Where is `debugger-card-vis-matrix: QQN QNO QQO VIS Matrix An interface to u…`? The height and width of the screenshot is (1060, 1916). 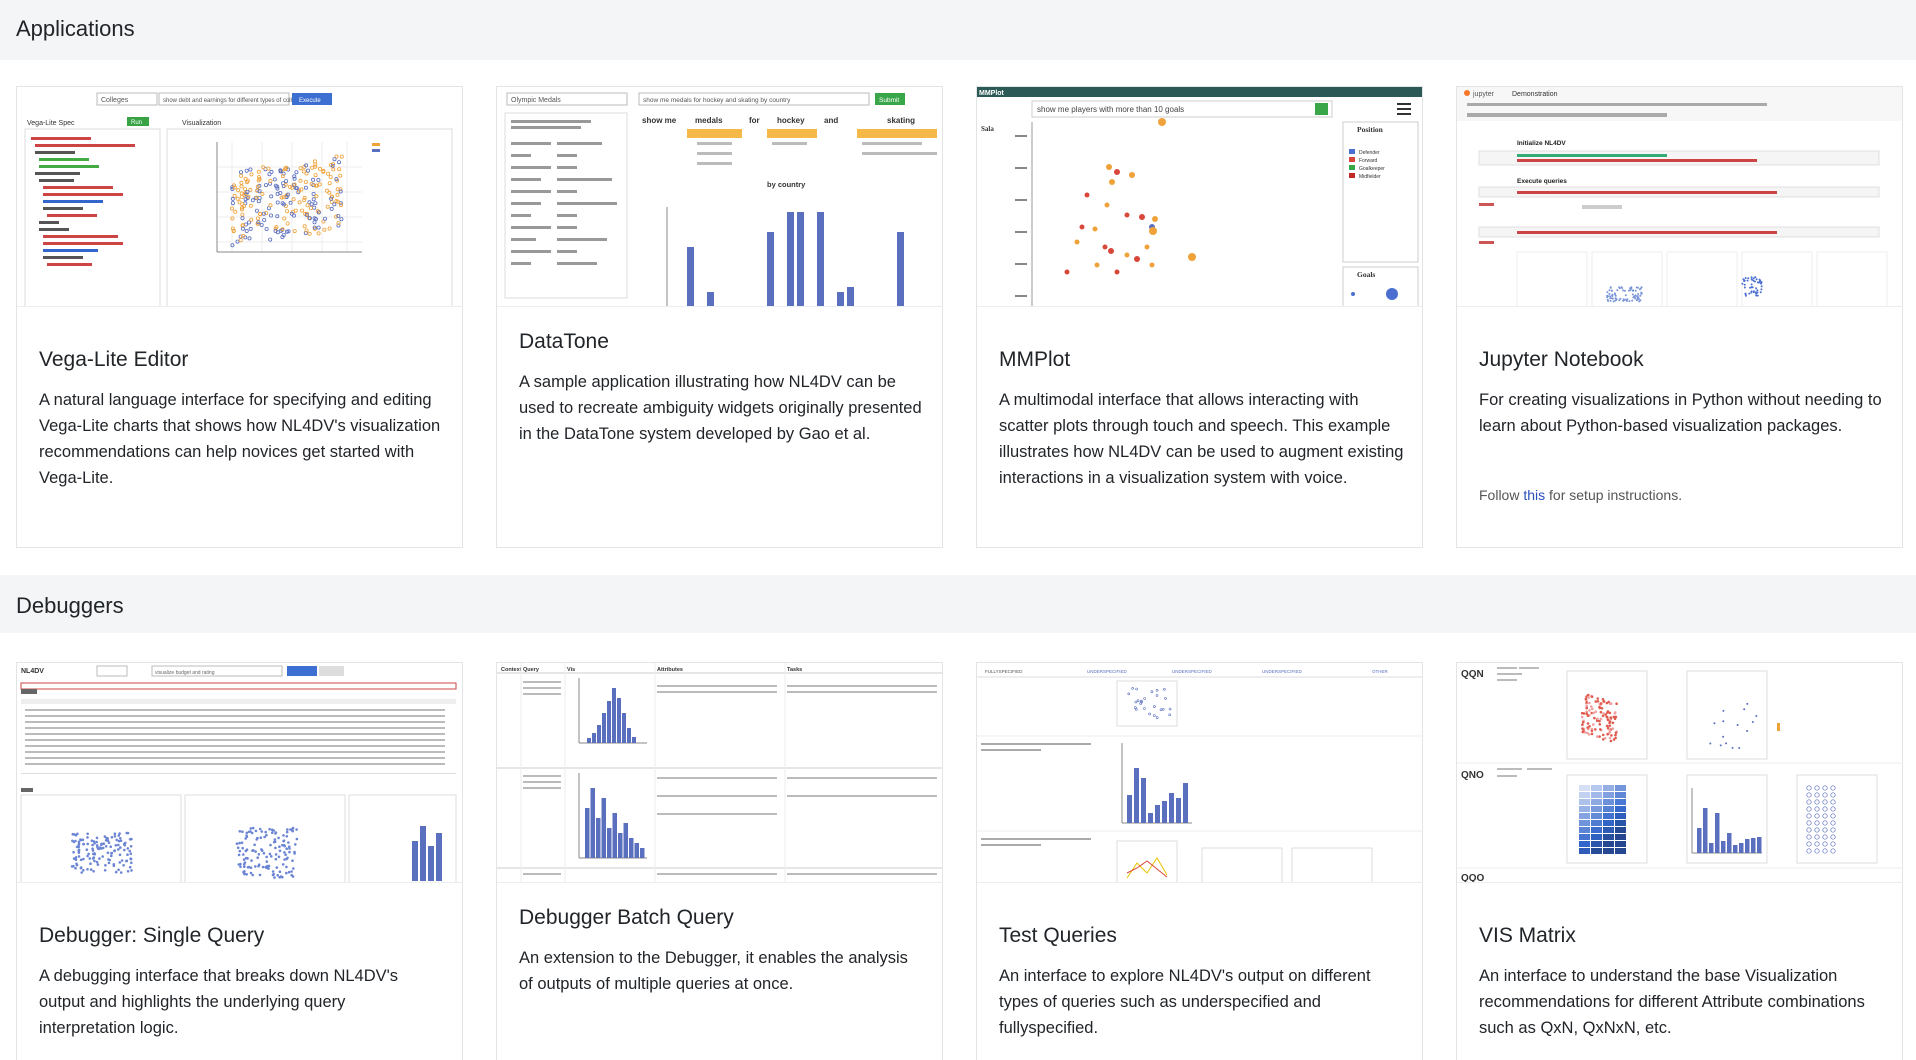
debugger-card-vis-matrix: QQN QNO QQO VIS Matrix An interface to u… is located at coordinates (1679, 861).